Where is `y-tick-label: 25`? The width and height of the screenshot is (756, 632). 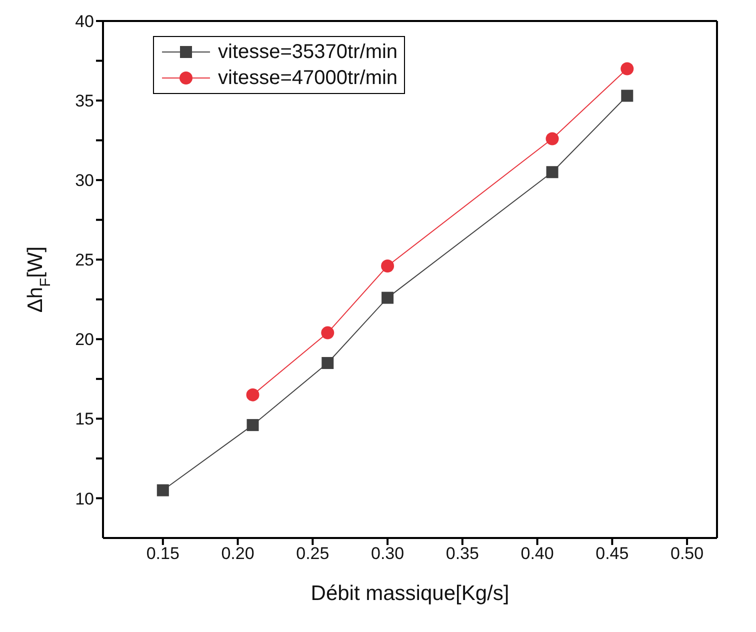
y-tick-label: 25 is located at coordinates (84, 260).